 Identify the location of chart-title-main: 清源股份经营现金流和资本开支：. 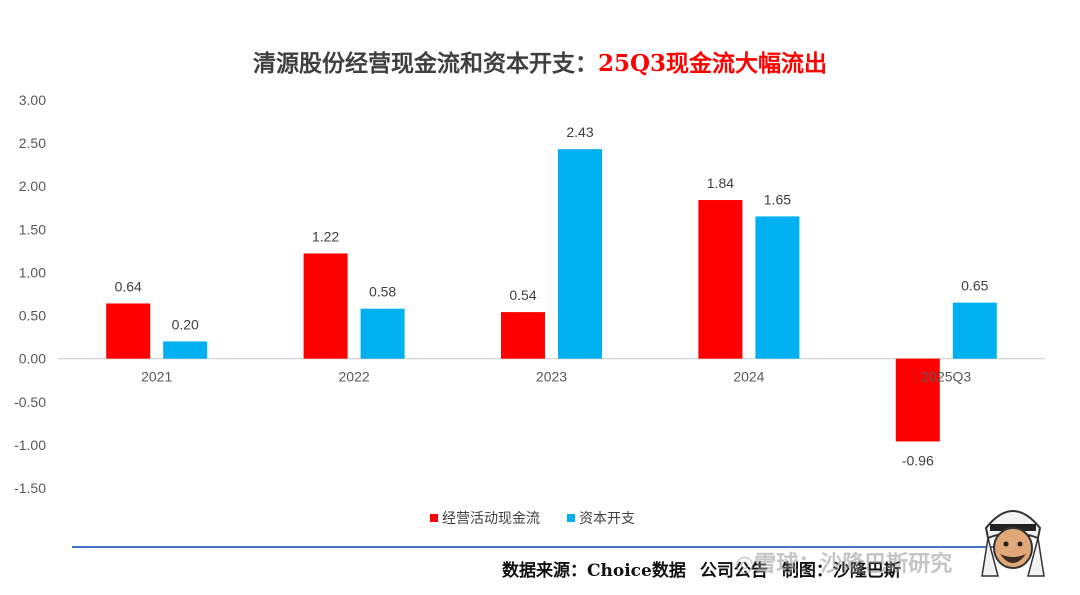
(425, 63).